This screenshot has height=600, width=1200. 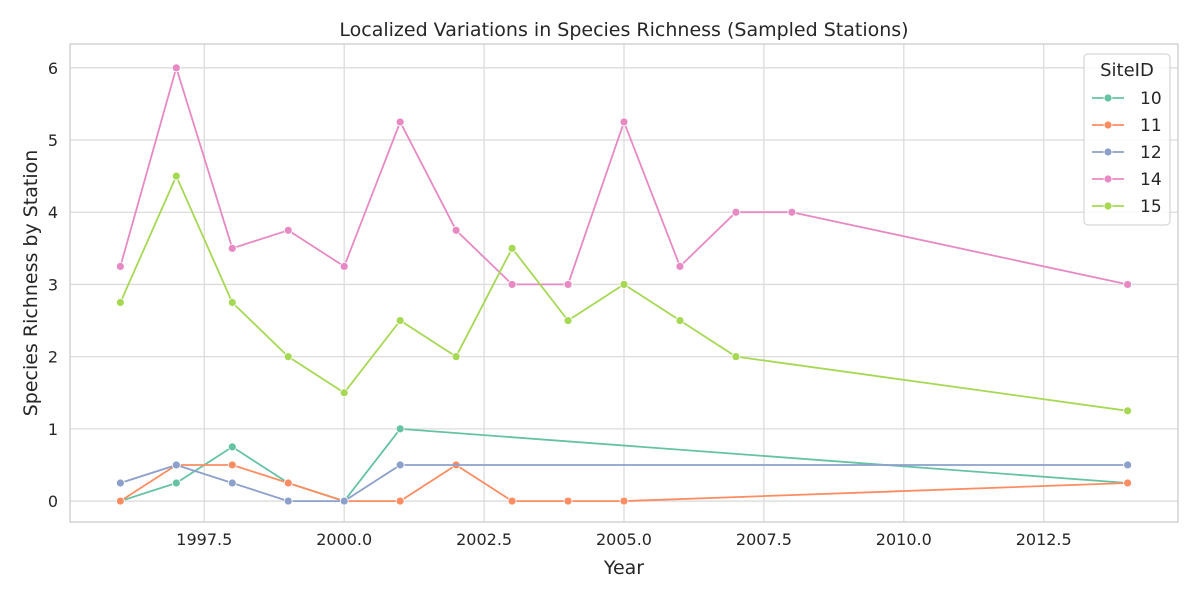 What do you see at coordinates (1151, 153) in the screenshot?
I see `legend-label: 12` at bounding box center [1151, 153].